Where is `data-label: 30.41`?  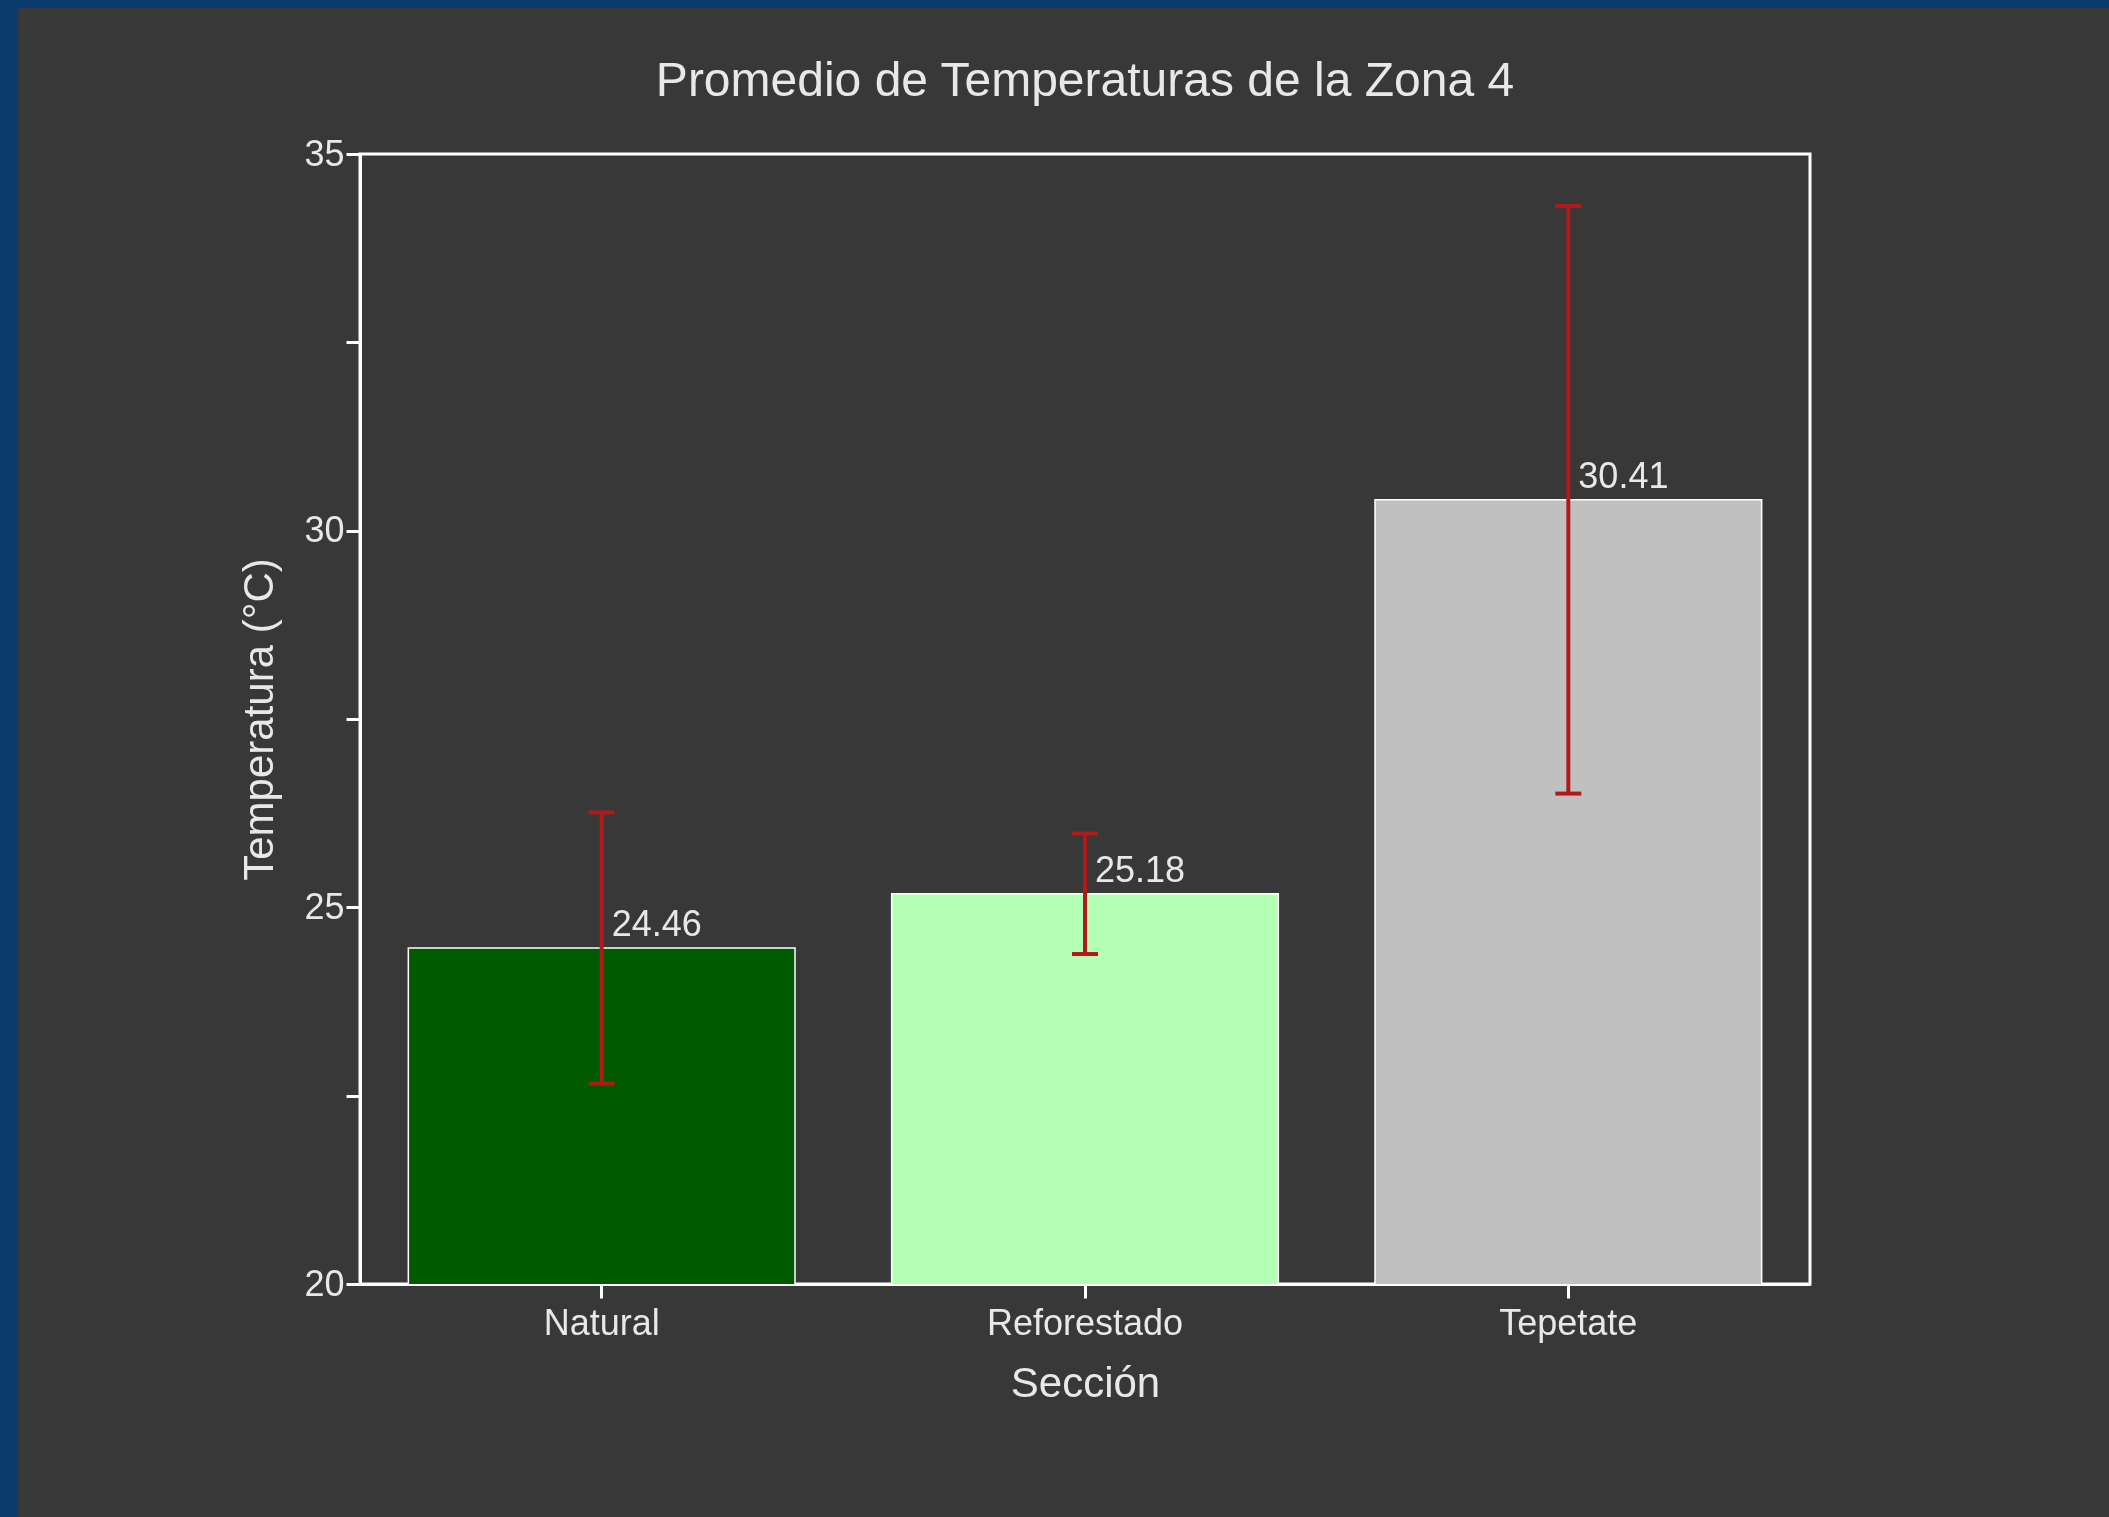
data-label: 30.41 is located at coordinates (1623, 475).